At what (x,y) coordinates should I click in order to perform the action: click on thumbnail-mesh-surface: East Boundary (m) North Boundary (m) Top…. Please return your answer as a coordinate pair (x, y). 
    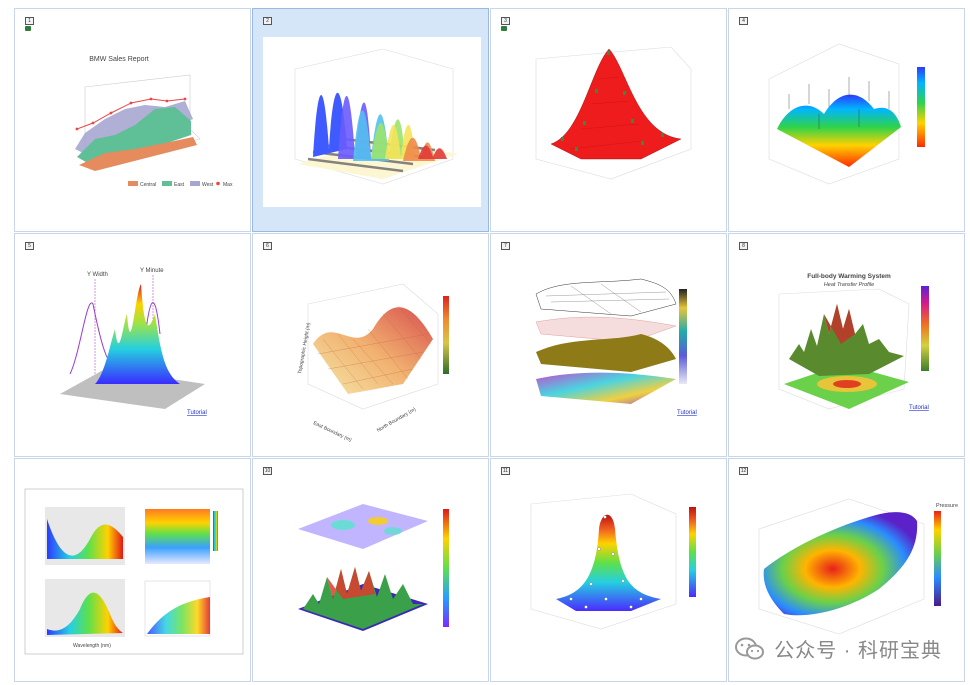
    Looking at the image, I should click on (373, 363).